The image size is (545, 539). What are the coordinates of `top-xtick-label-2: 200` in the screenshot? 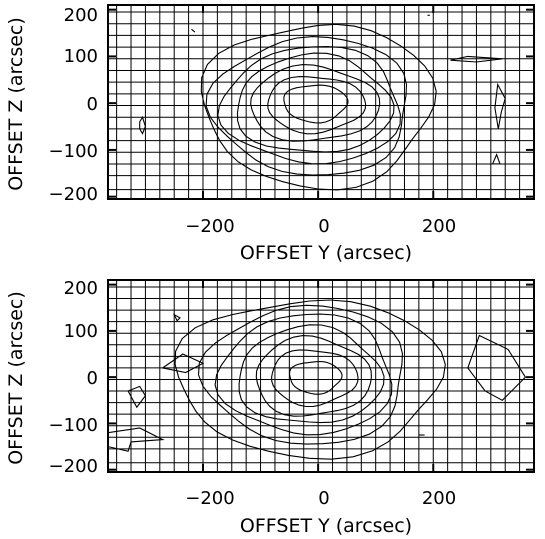 It's located at (439, 226).